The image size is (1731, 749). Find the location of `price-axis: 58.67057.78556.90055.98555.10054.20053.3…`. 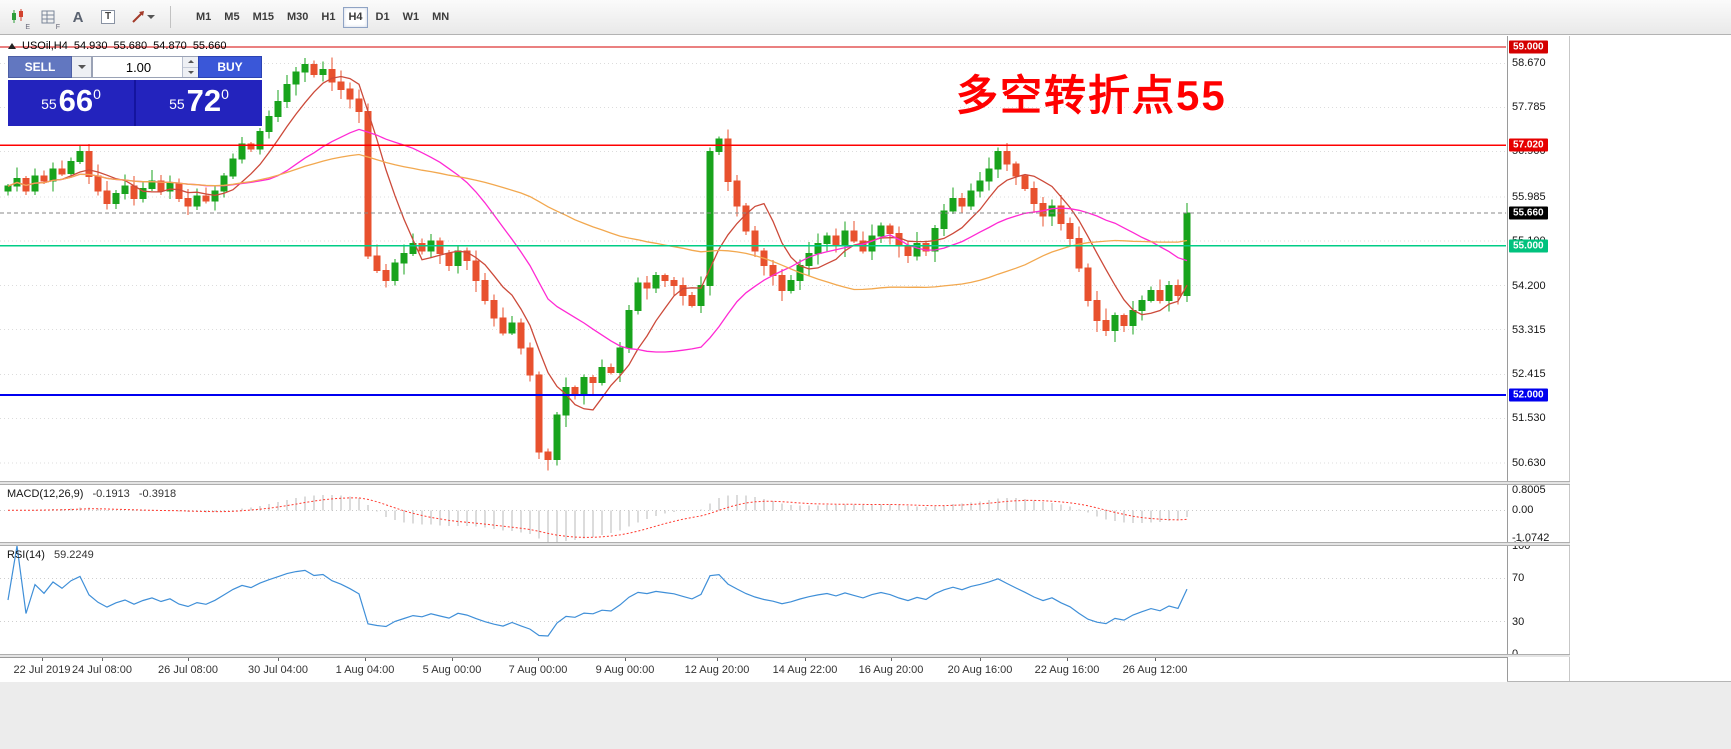

price-axis: 58.67057.78556.90055.98555.10054.20053.3… is located at coordinates (1538, 358).